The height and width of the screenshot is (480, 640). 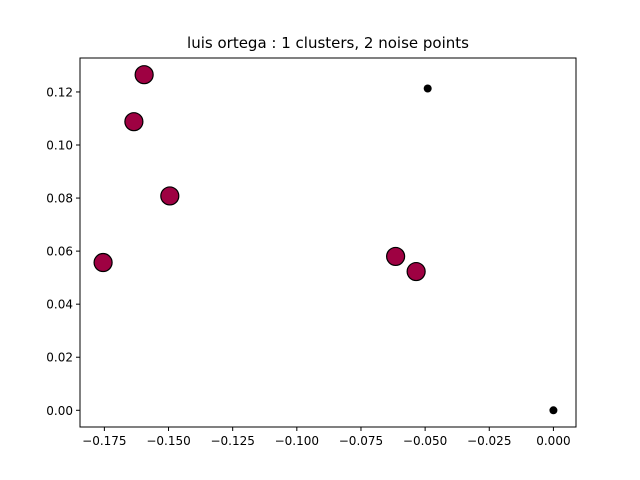 I want to click on x-tick-label: −0.150, so click(x=168, y=441).